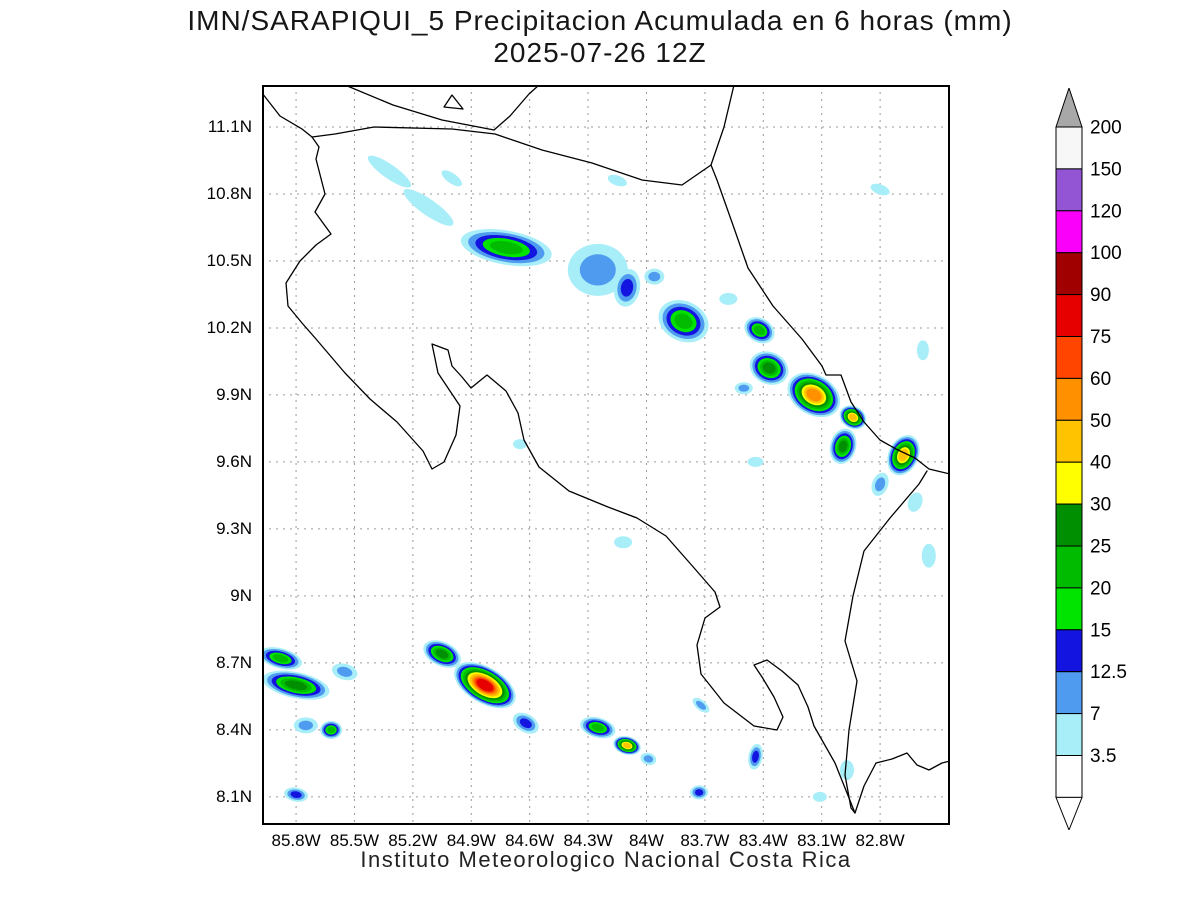 This screenshot has width=1200, height=900. I want to click on x-tick-label: 84.9W, so click(471, 840).